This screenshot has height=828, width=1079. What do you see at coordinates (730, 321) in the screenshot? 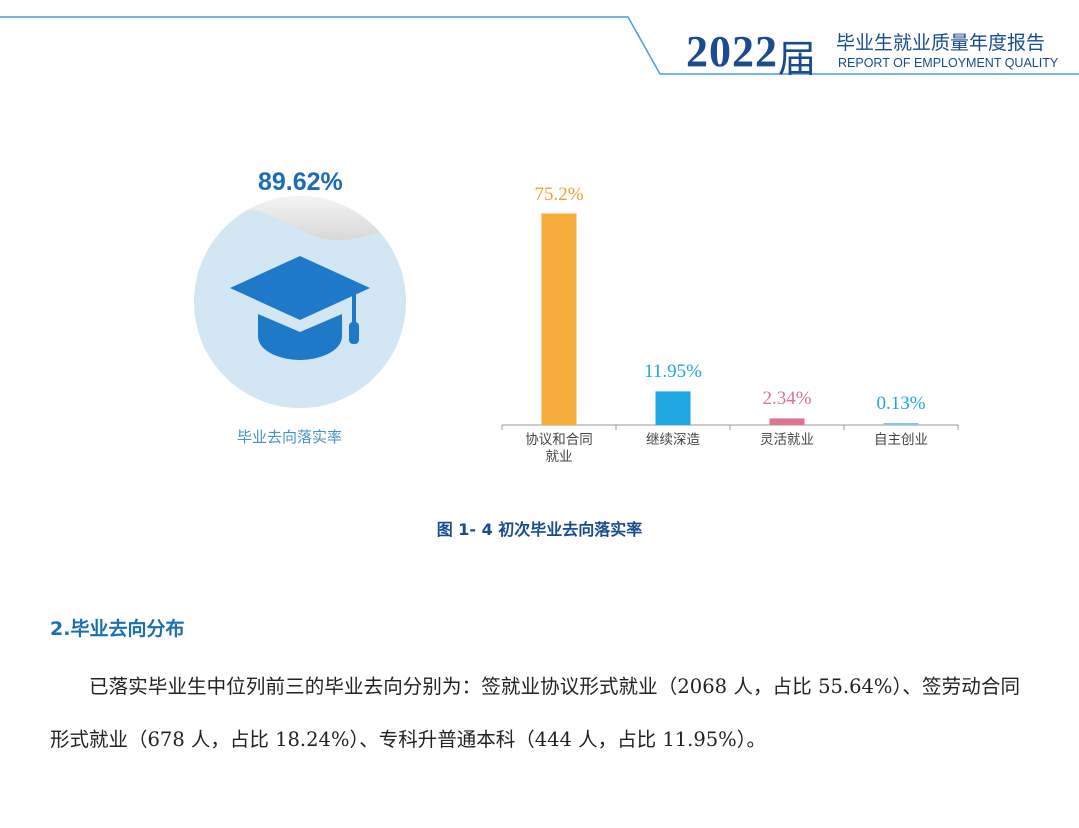
I see `placement-destination-bar-chart` at bounding box center [730, 321].